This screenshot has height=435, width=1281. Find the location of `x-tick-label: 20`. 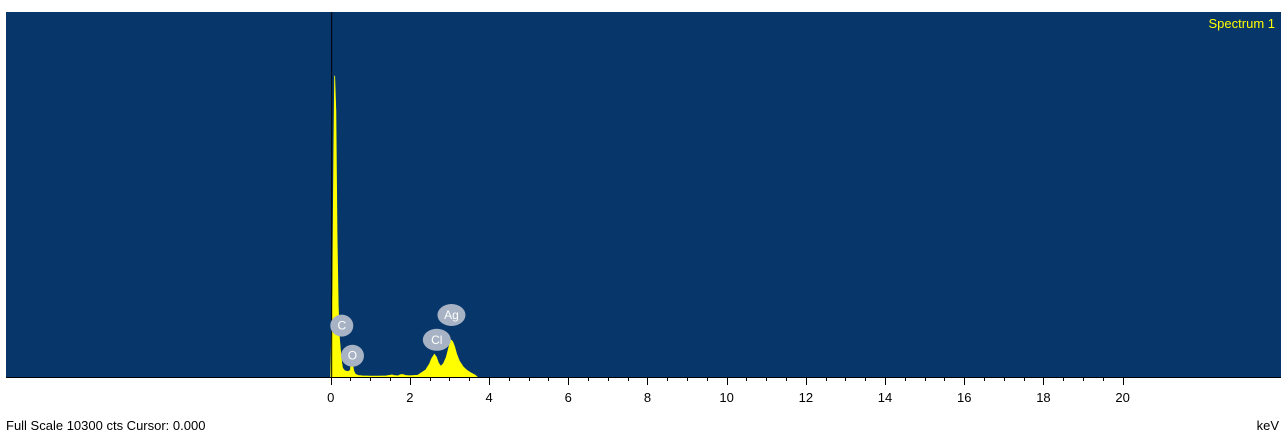

x-tick-label: 20 is located at coordinates (1122, 397).